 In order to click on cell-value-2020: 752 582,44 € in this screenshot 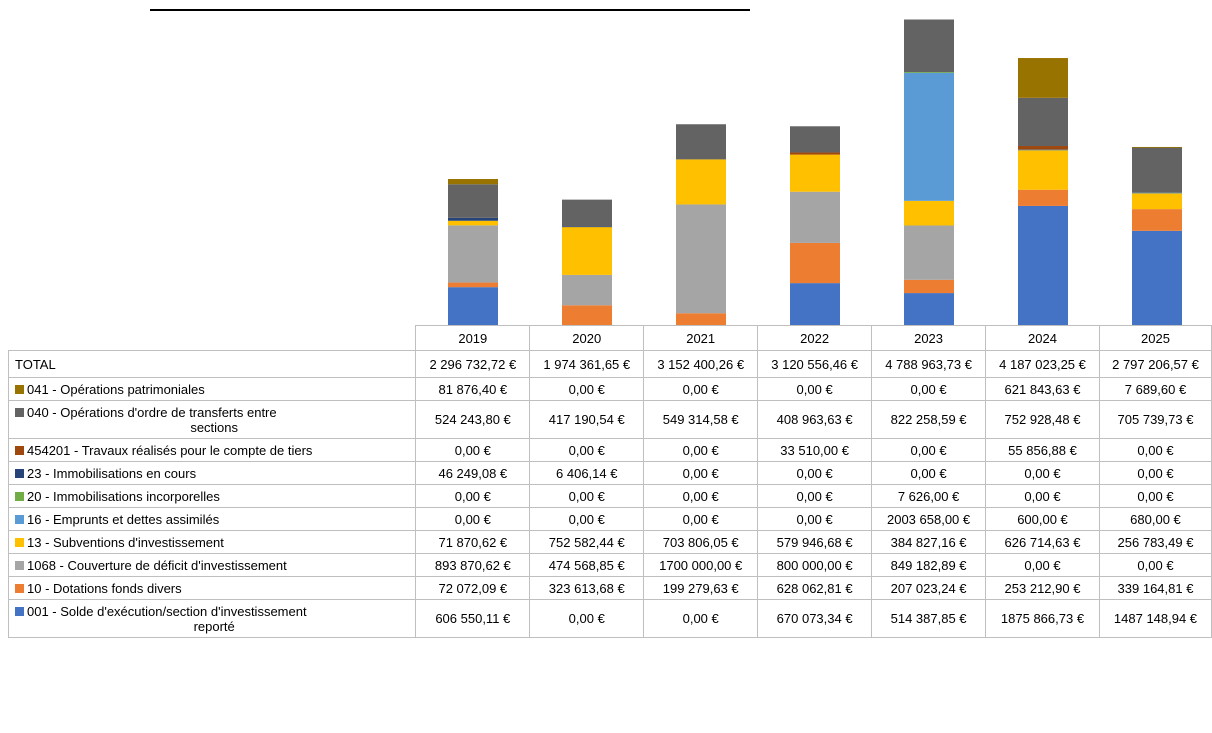, I will do `click(587, 542)`.